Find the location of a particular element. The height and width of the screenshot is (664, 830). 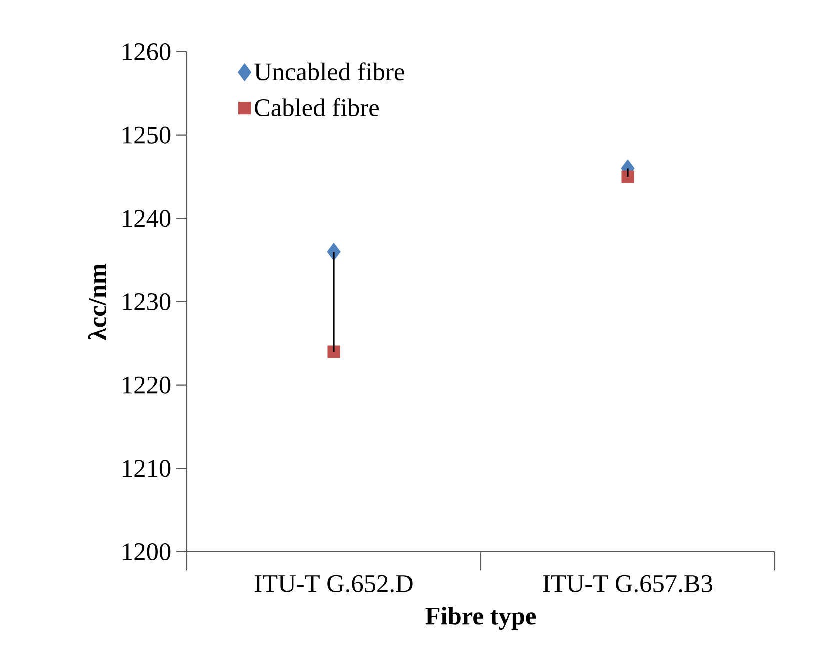

y-axis-title: λcc/nm is located at coordinates (97, 302).